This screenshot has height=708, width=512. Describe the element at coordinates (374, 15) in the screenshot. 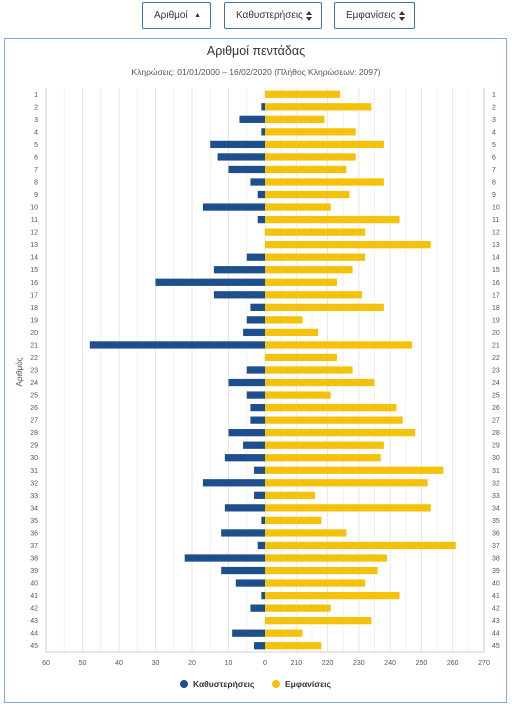

I see `appearances-dropdown: Εμφανίσεις` at that location.